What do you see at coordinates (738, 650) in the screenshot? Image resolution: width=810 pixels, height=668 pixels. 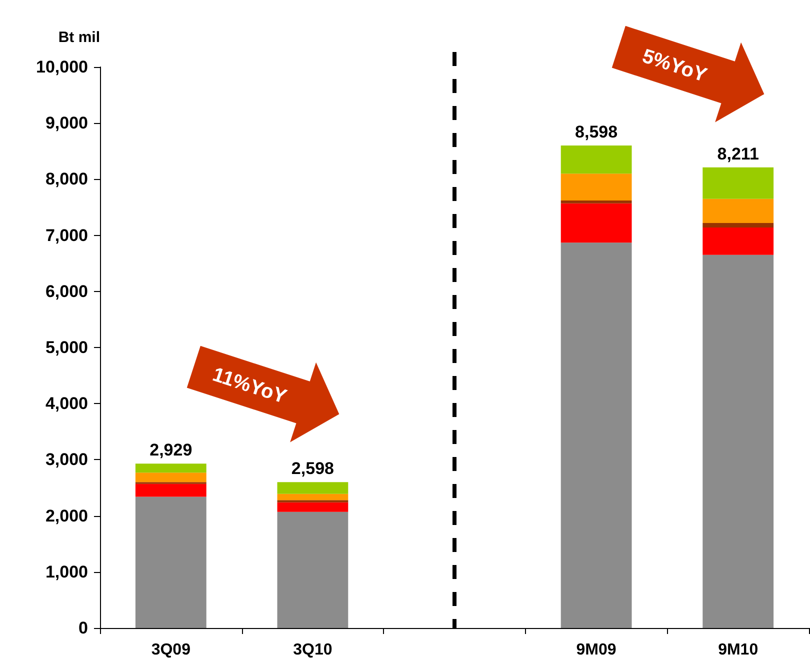 I see `x-tick-label: 9M10` at bounding box center [738, 650].